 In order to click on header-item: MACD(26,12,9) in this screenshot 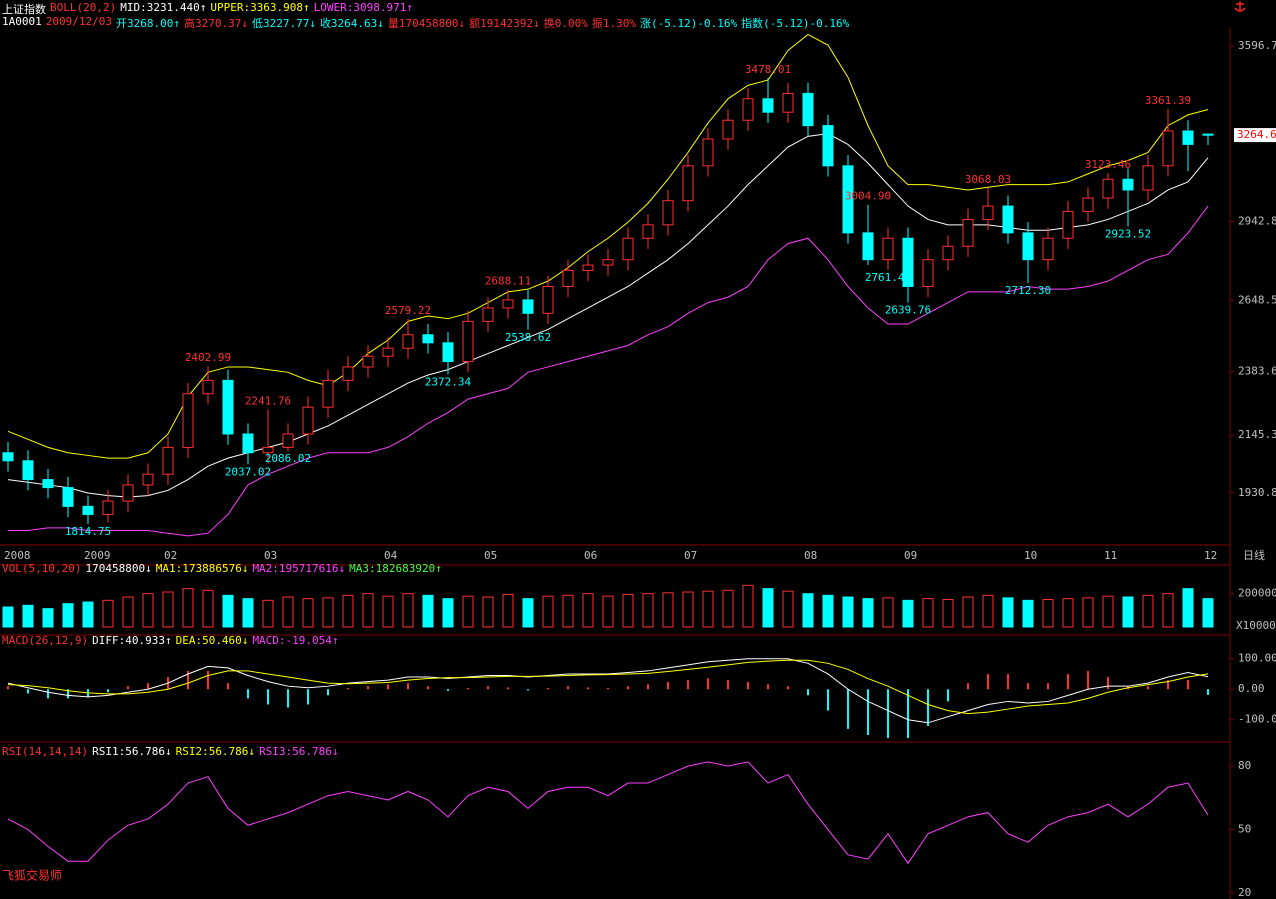, I will do `click(45, 640)`.